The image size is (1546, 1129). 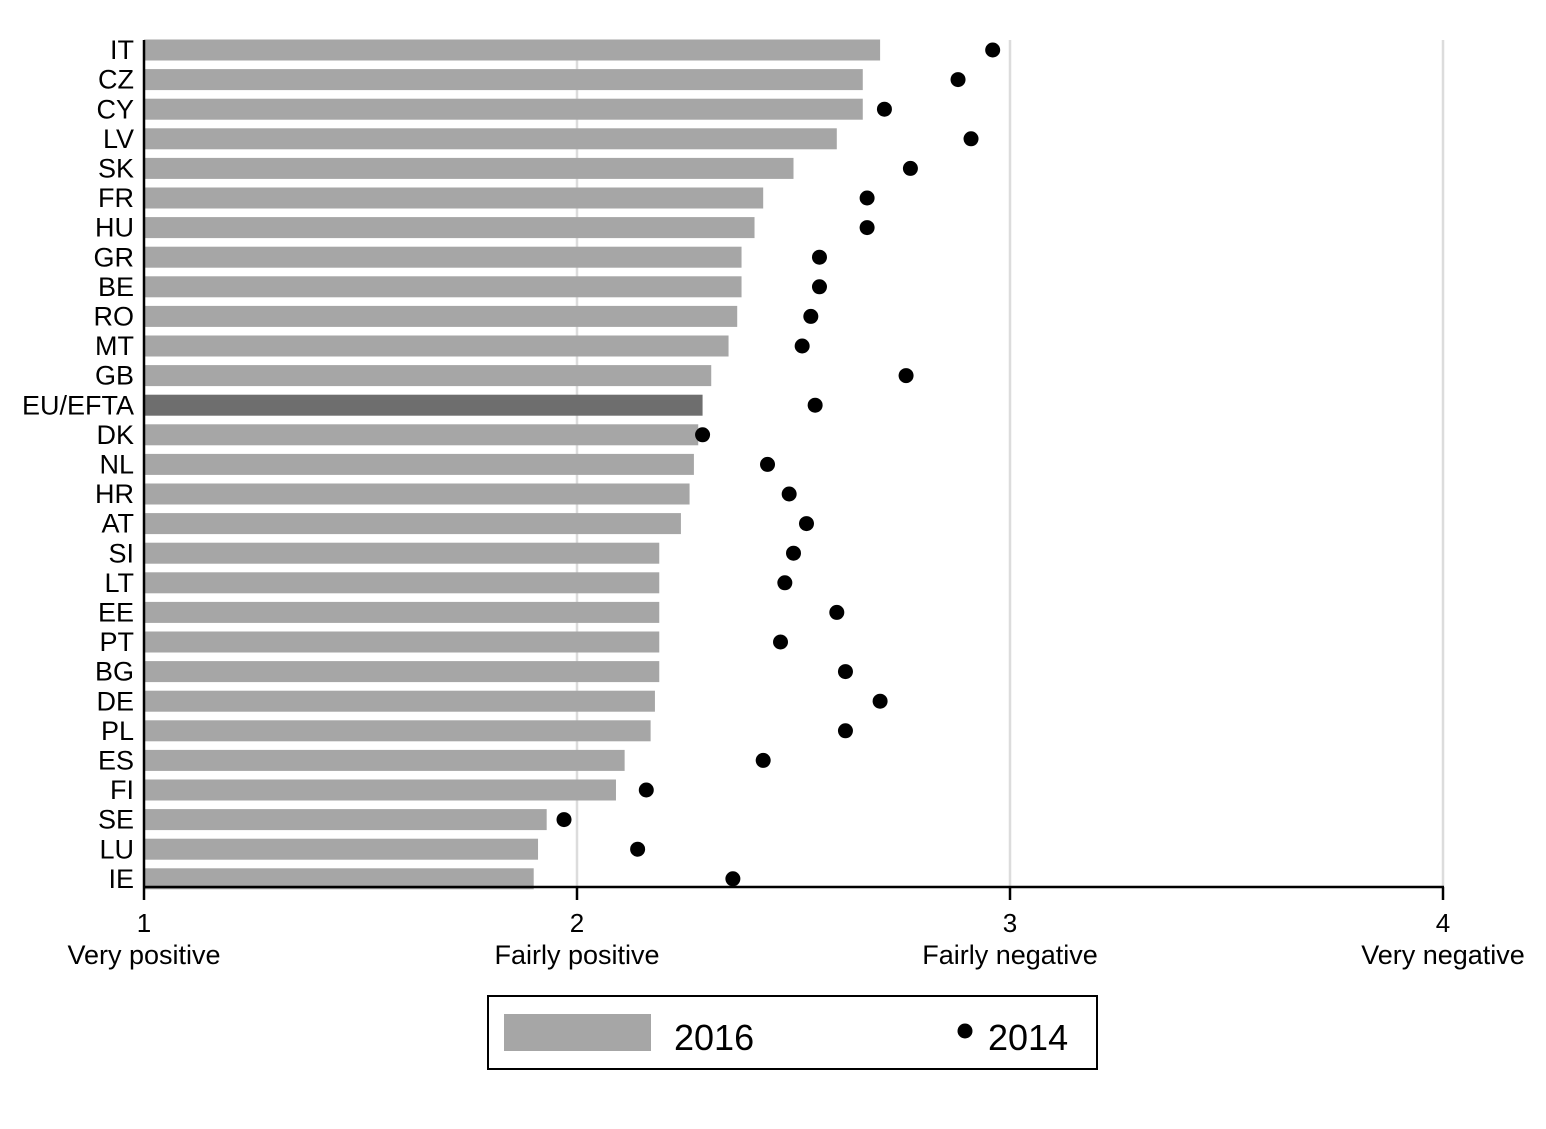 What do you see at coordinates (577, 1032) in the screenshot?
I see `legend-swatch-2016` at bounding box center [577, 1032].